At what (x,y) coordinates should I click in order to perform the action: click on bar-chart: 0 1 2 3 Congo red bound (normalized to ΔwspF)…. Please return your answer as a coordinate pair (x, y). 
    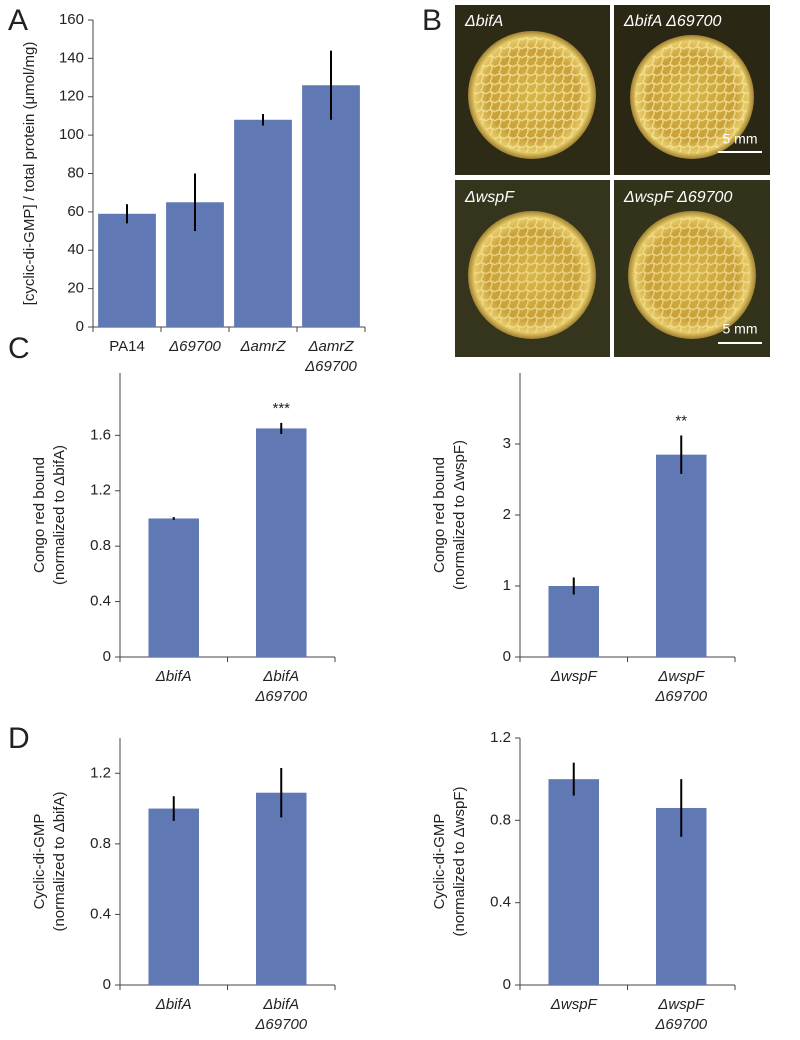
    Looking at the image, I should click on (583, 539).